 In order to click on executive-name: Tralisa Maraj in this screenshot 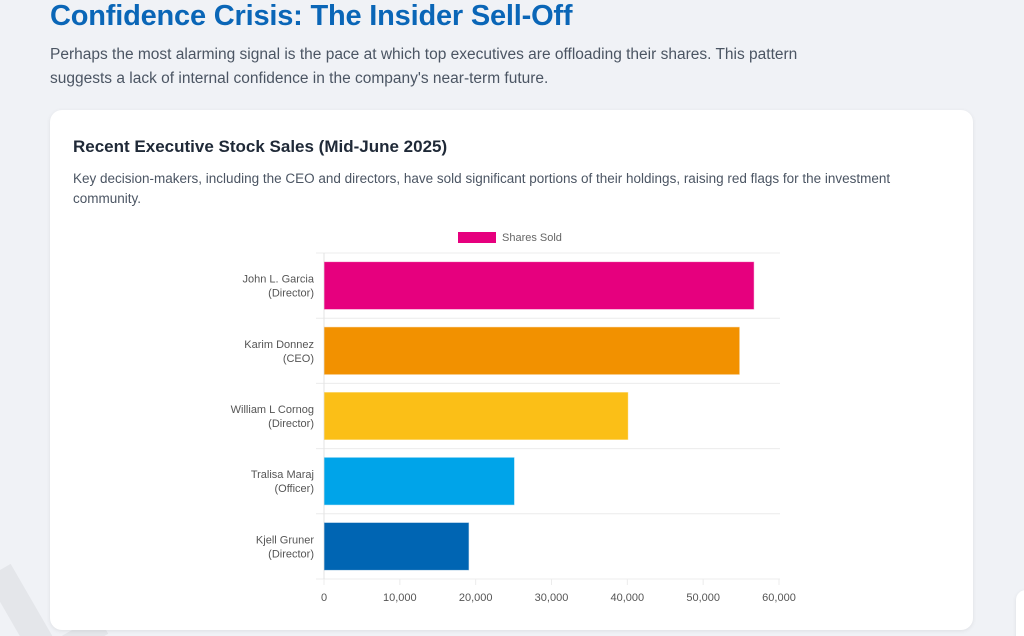, I will do `click(282, 475)`.